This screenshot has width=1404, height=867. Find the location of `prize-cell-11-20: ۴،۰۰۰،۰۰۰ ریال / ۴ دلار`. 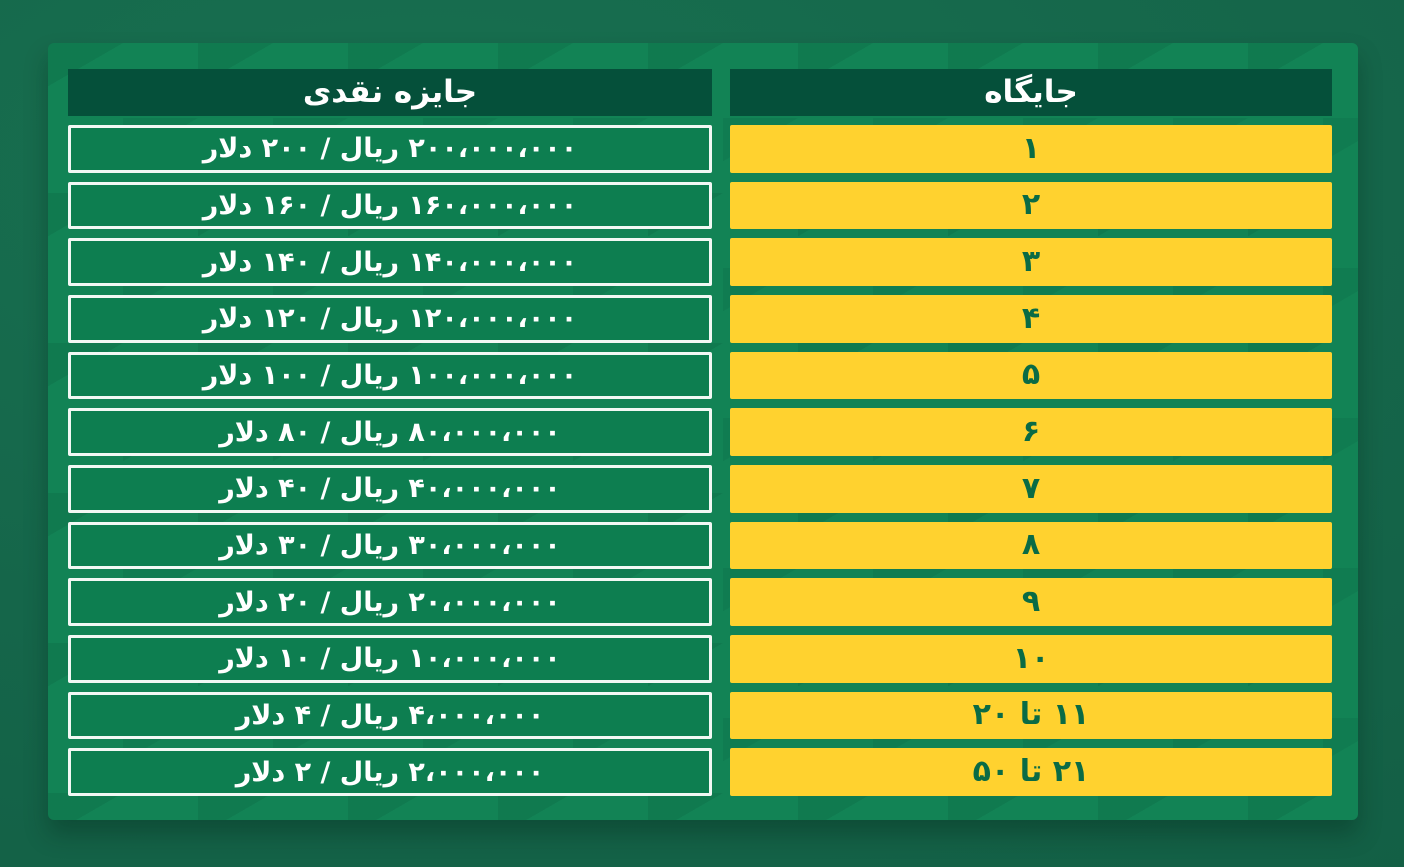

prize-cell-11-20: ۴،۰۰۰،۰۰۰ ریال / ۴ دلار is located at coordinates (390, 715).